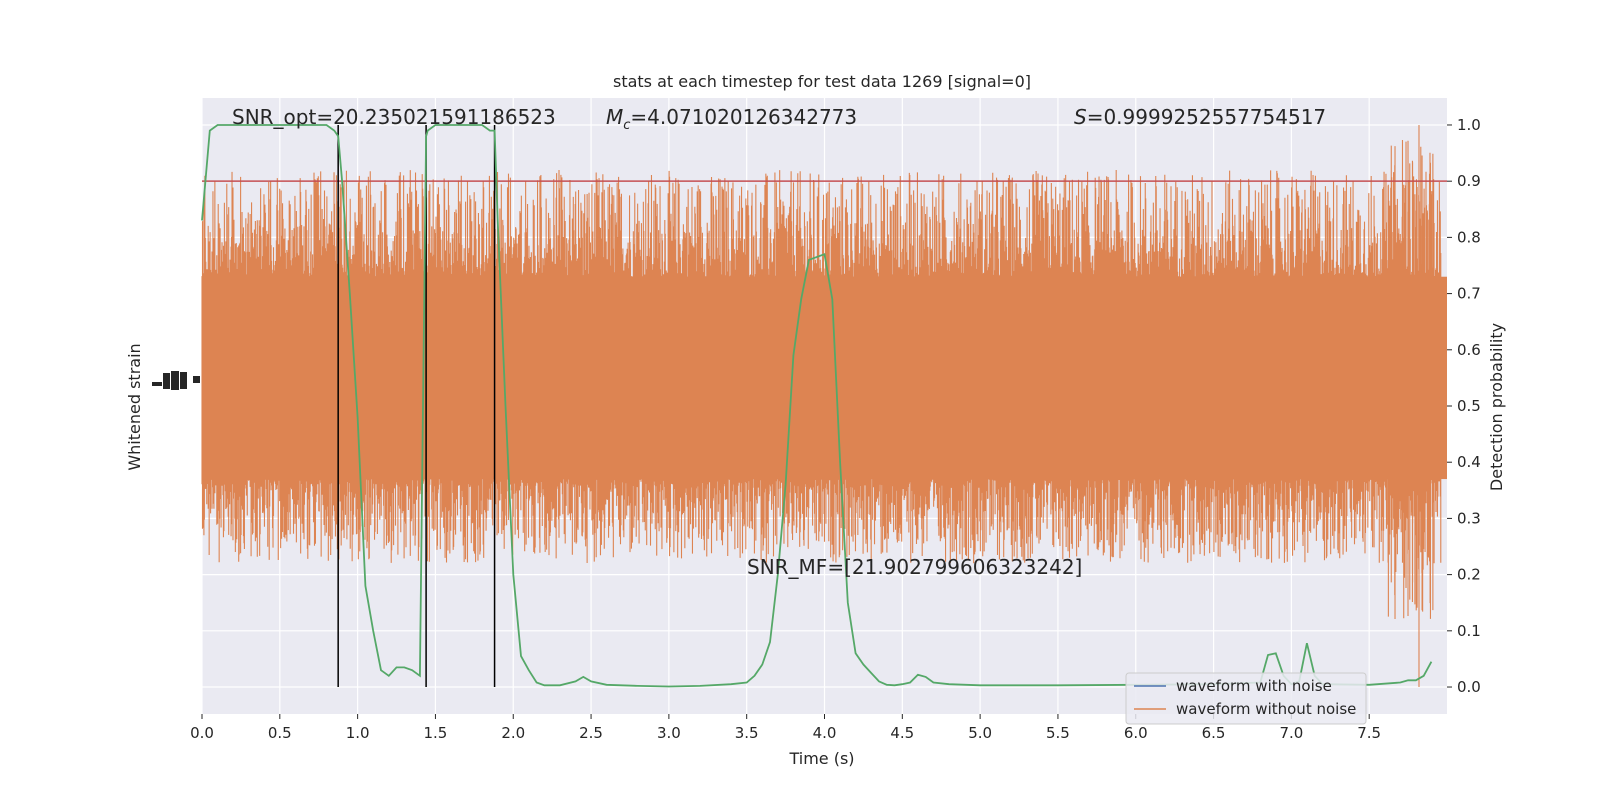 Image resolution: width=1600 pixels, height=800 pixels. What do you see at coordinates (669, 733) in the screenshot?
I see `x-tick-label: 3.0` at bounding box center [669, 733].